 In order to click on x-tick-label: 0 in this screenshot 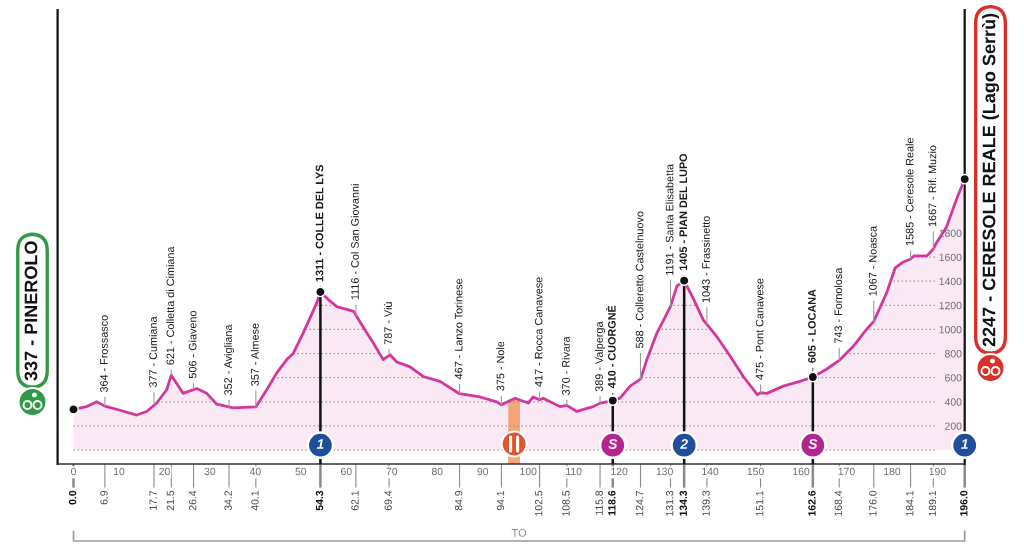, I will do `click(73, 471)`.